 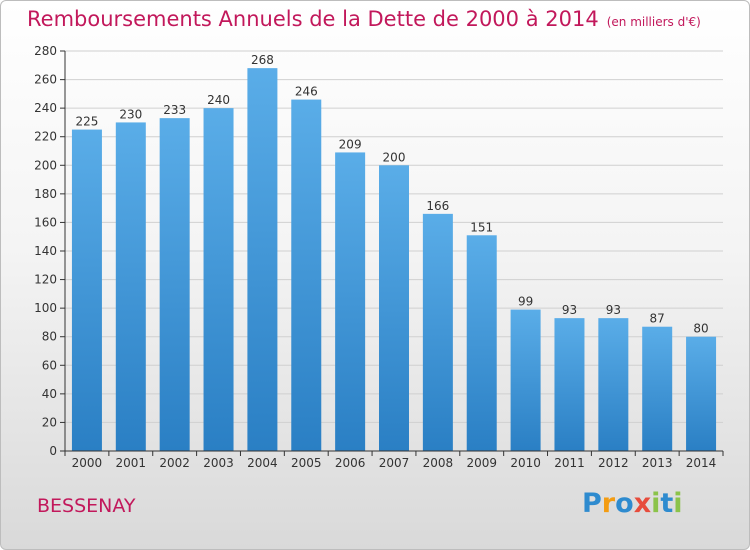 What do you see at coordinates (437, 206) in the screenshot?
I see `data-label-2008: 166` at bounding box center [437, 206].